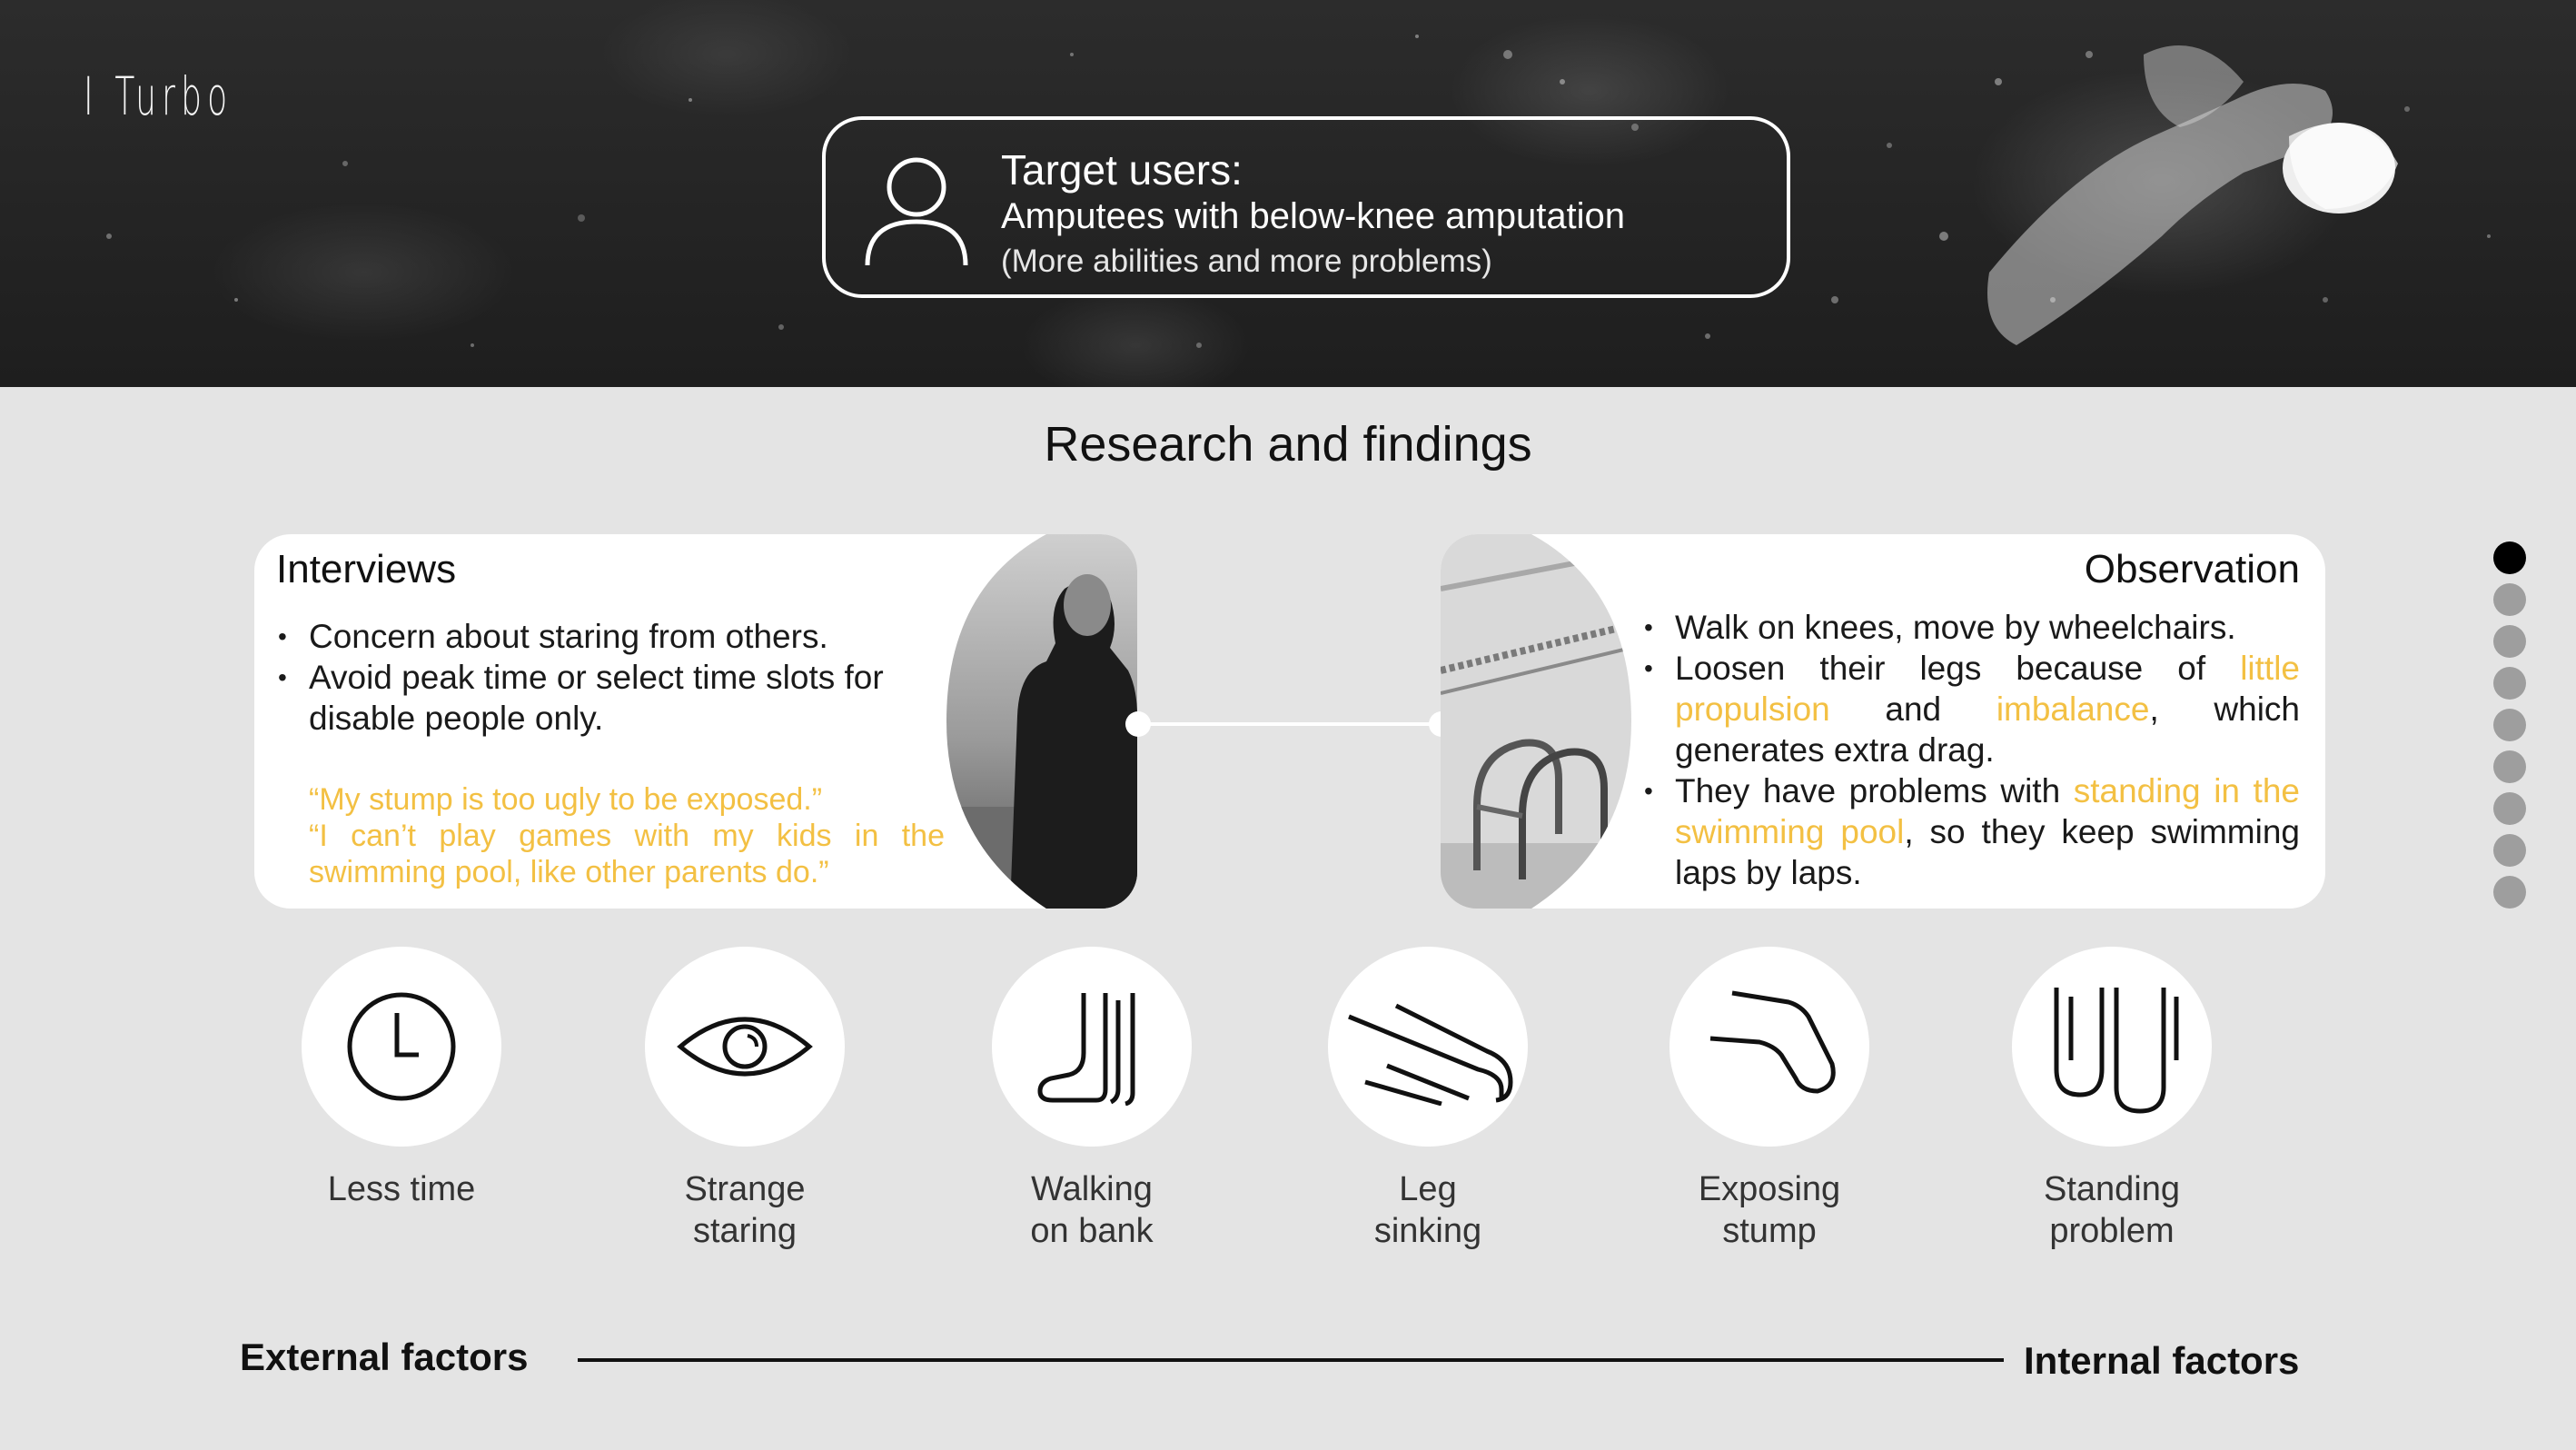  Describe the element at coordinates (1430, 1054) in the screenshot. I see `sinking-leg-icon` at that location.